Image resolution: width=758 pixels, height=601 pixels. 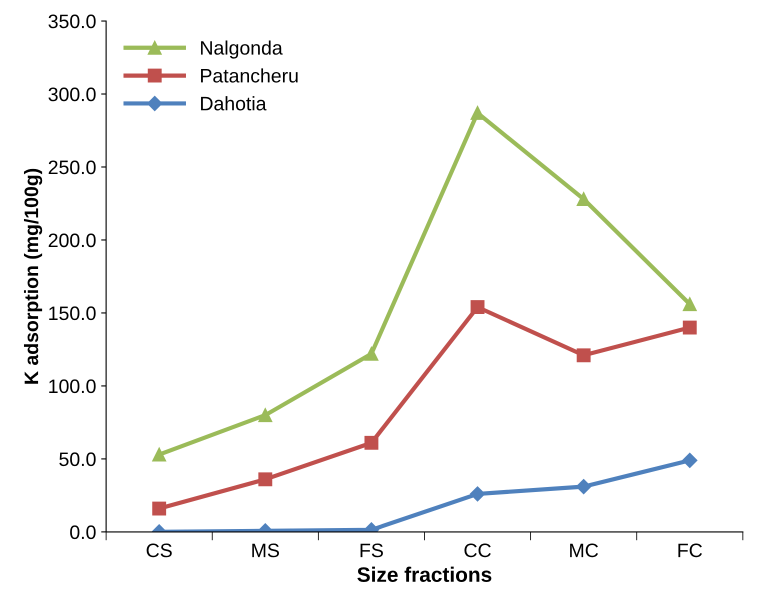 I want to click on y-tick-label: 300.0, so click(x=72, y=94).